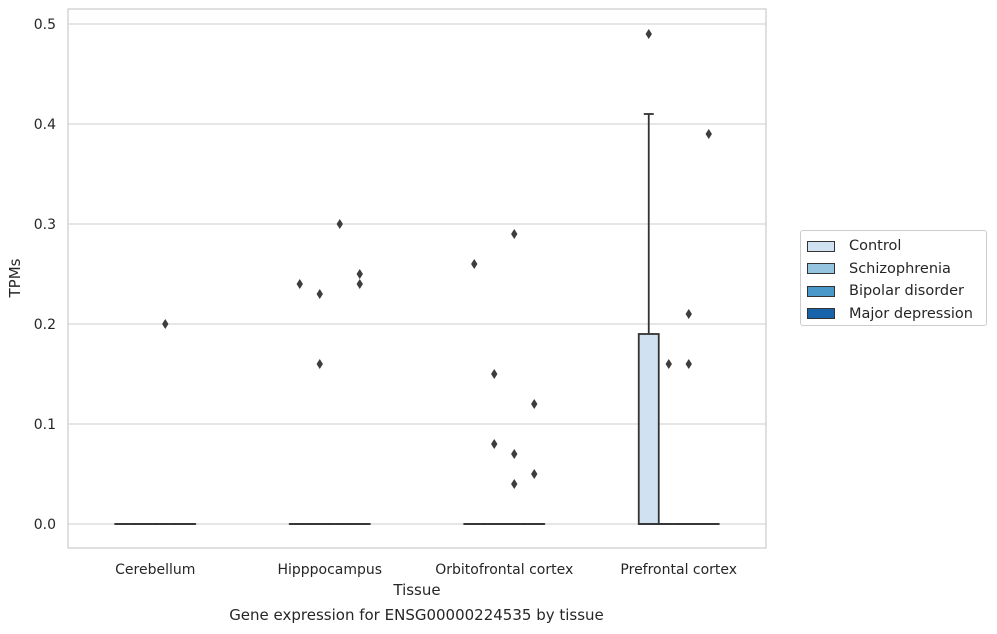  I want to click on legend-label: Control, so click(875, 246).